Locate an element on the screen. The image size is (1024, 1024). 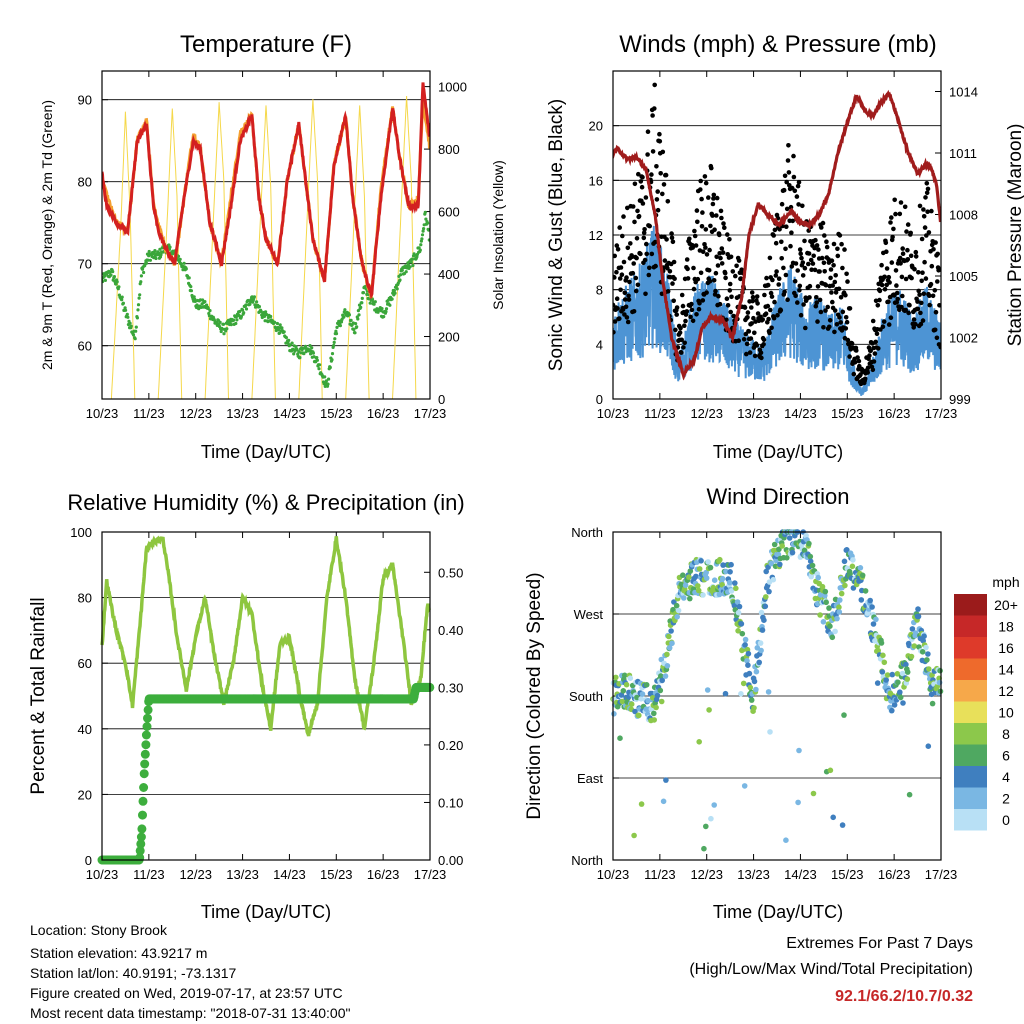
speed-colorbar-legend: mph 20+ 18 16 14 12 10 8 6 4 2 0 is located at coordinates (987, 702).